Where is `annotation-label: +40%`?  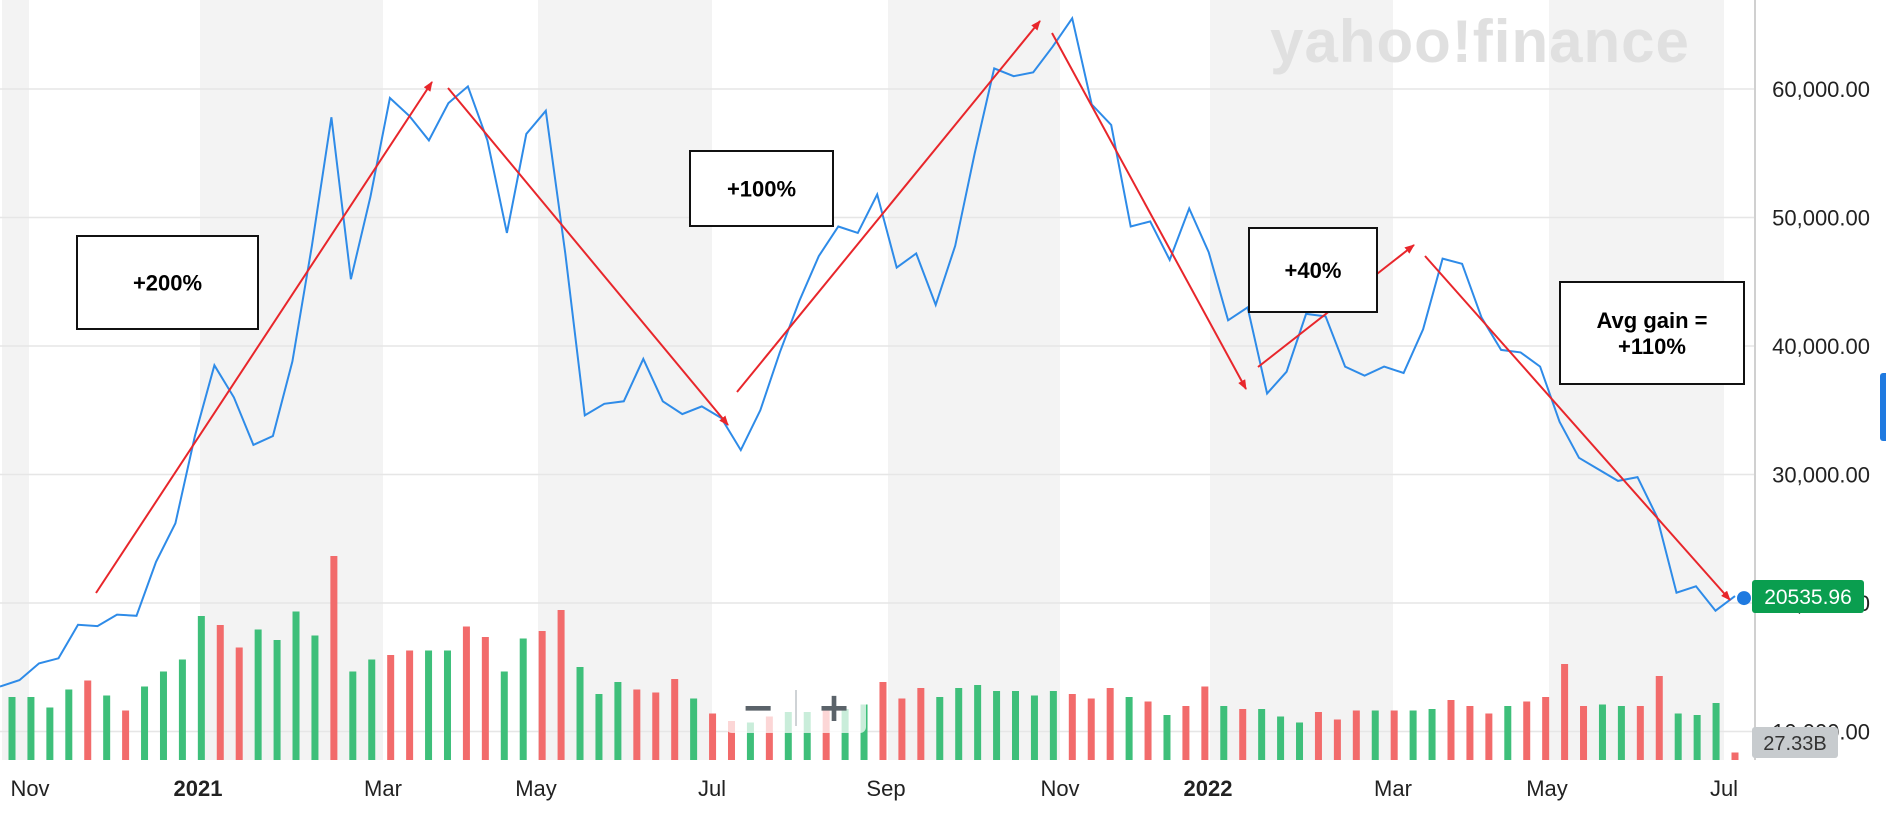
annotation-label: +40% is located at coordinates (1313, 270).